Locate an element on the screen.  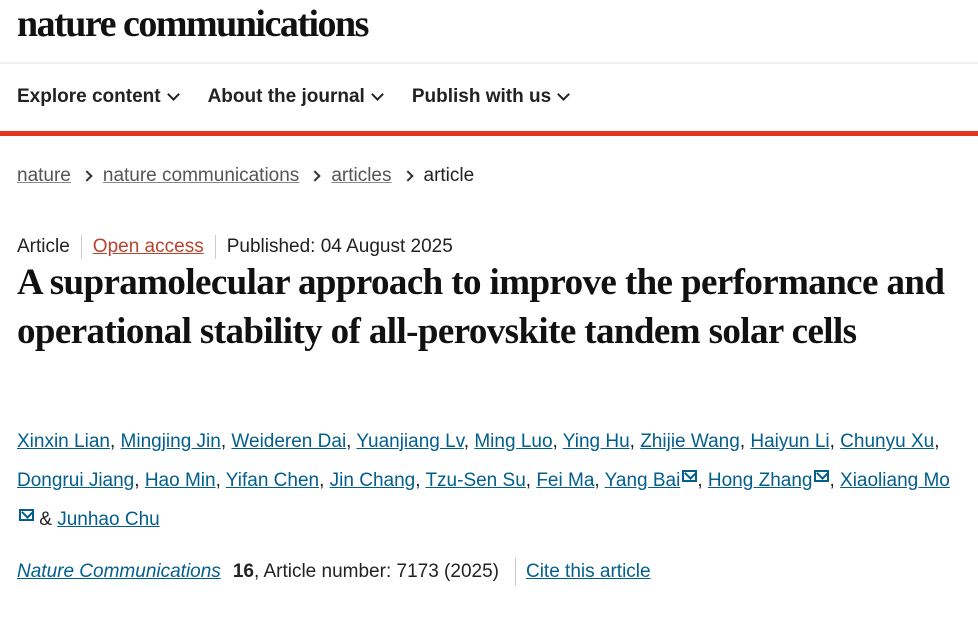
journal-link: Nature Communications is located at coordinates (119, 571).